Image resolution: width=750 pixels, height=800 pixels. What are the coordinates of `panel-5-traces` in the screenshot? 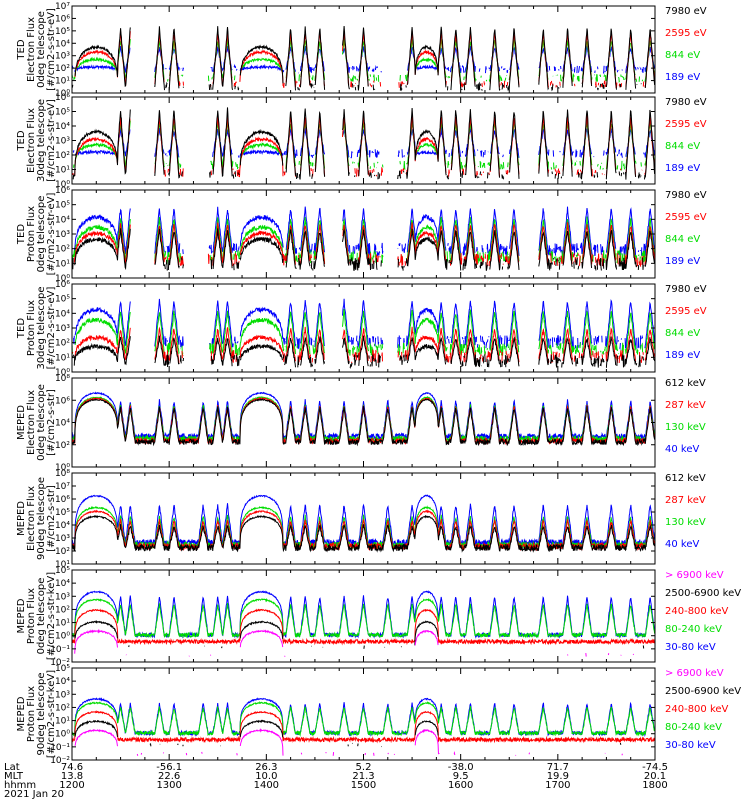 It's located at (363, 419).